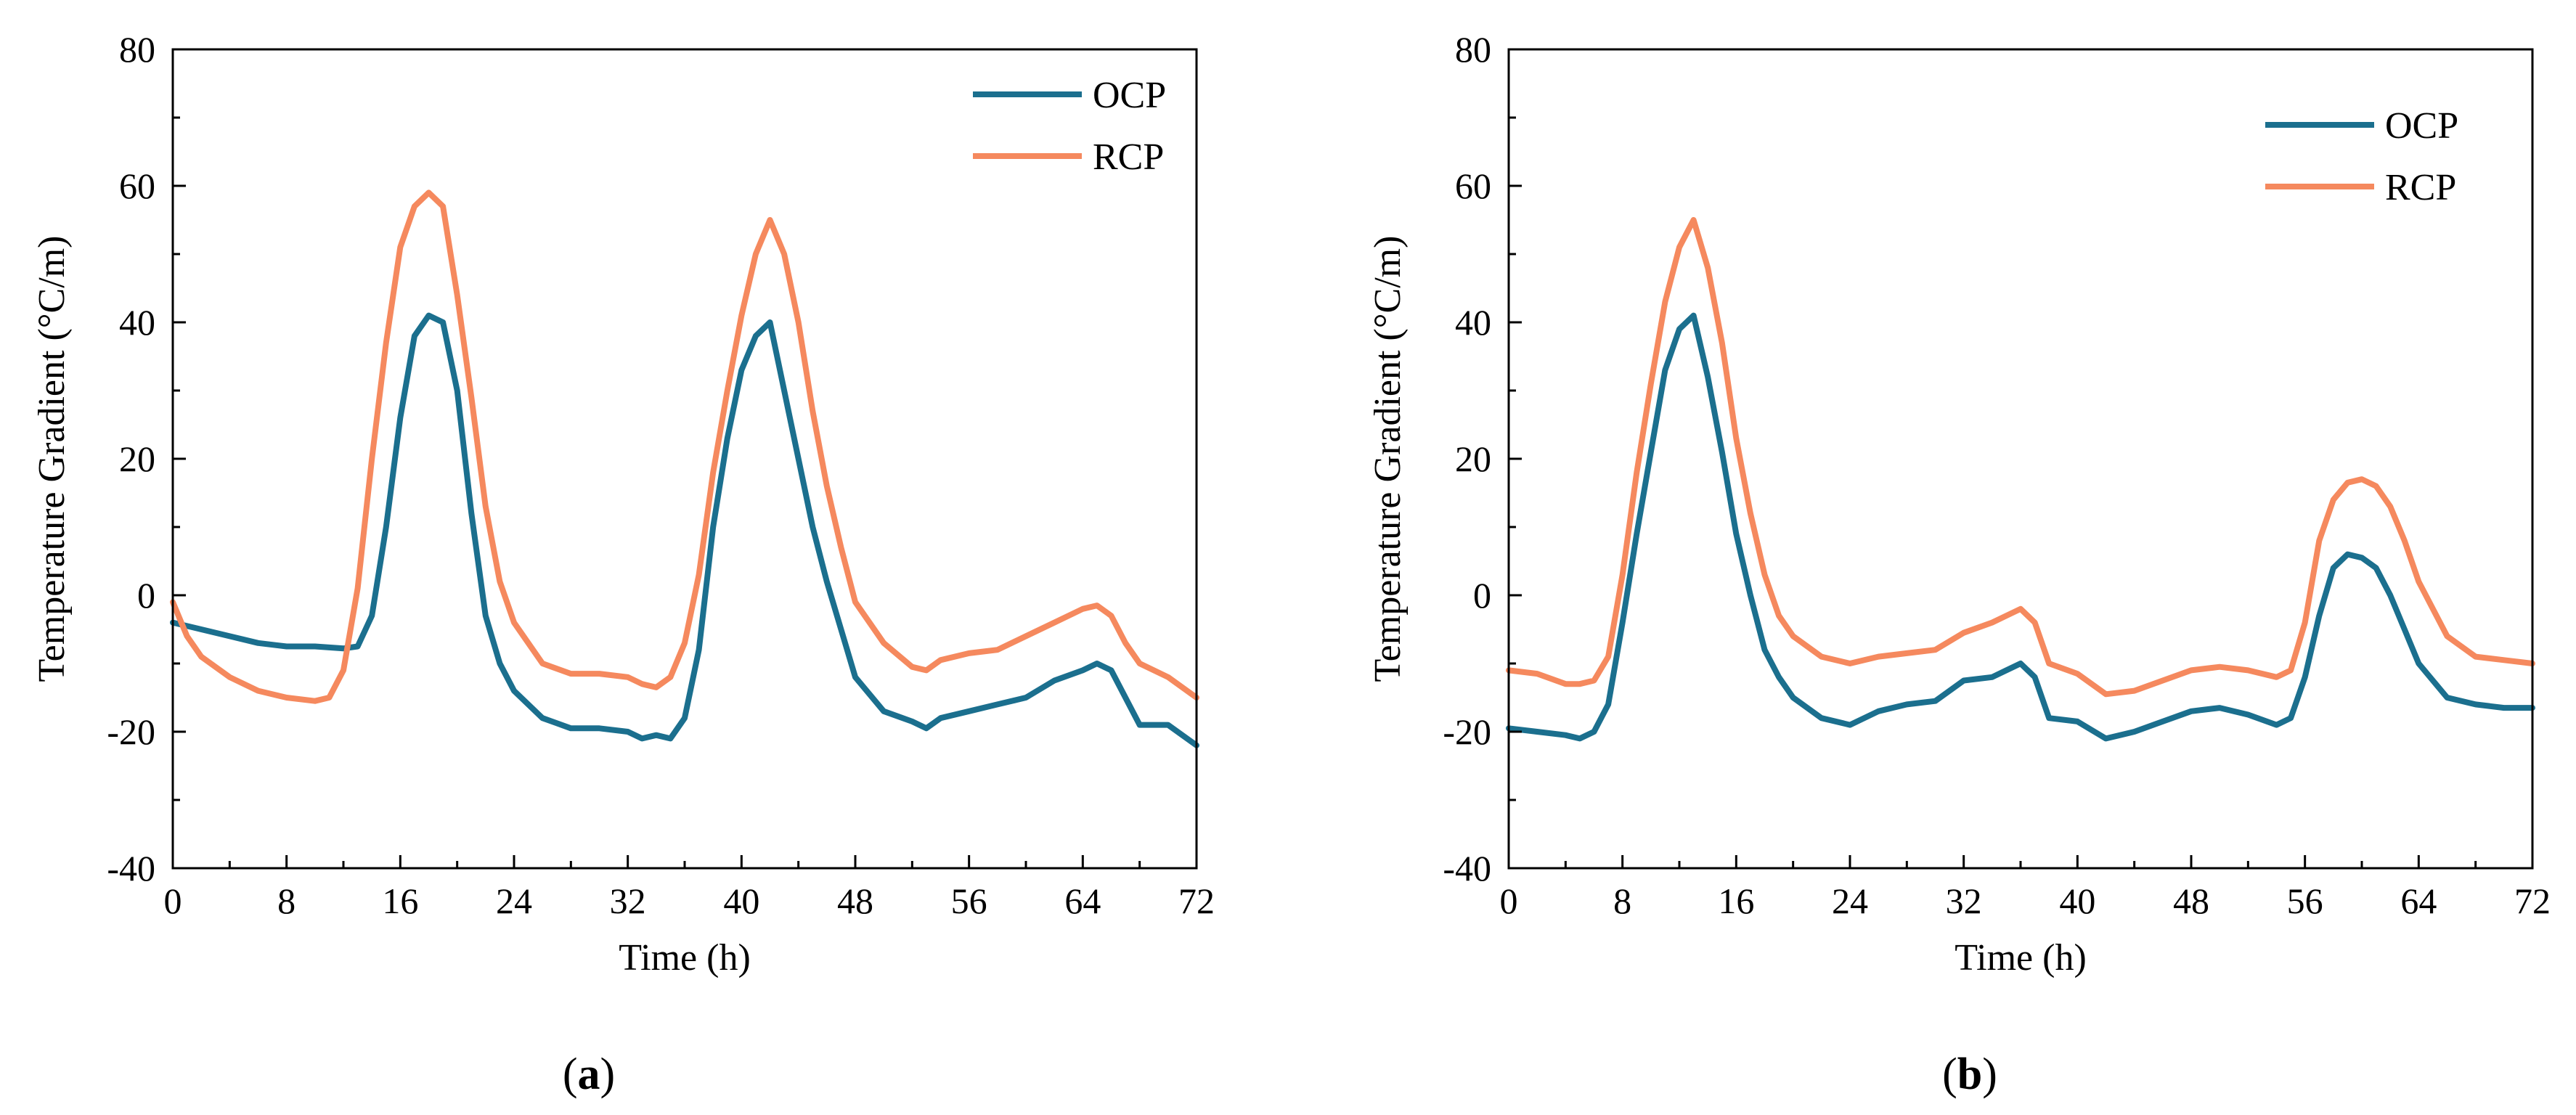 This screenshot has height=1115, width=2576. I want to click on panel-label: (b), so click(1969, 1075).